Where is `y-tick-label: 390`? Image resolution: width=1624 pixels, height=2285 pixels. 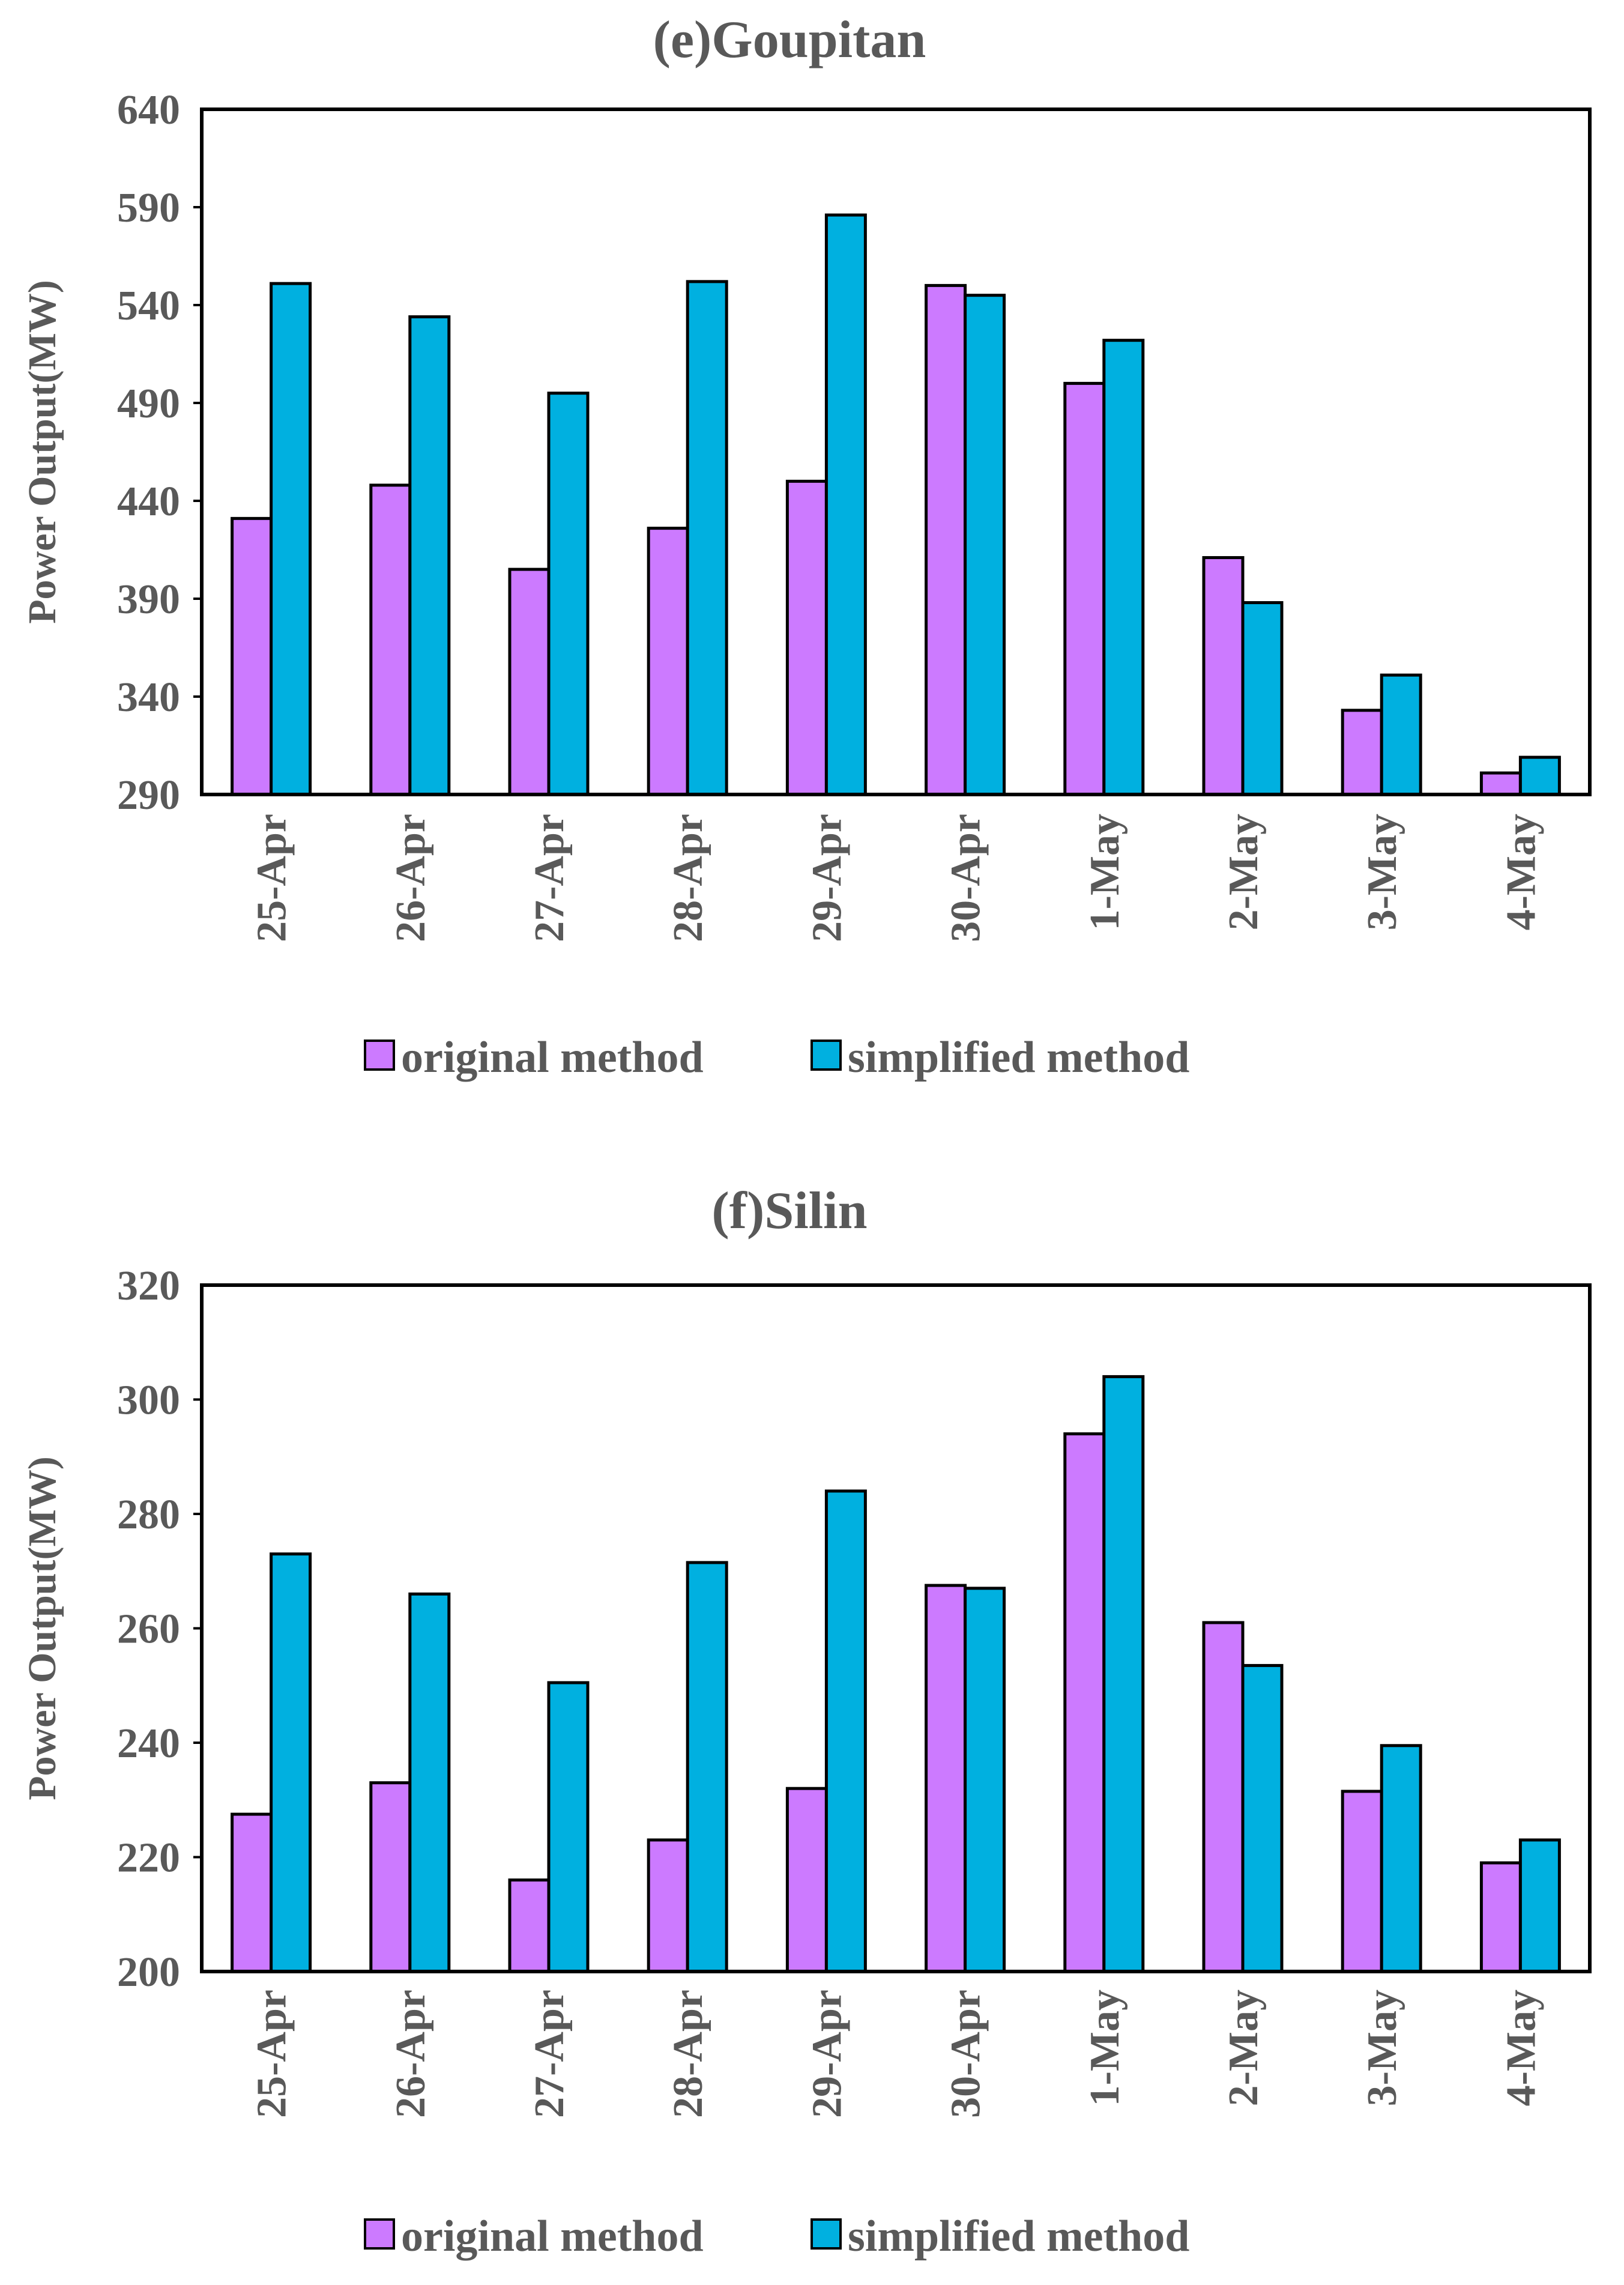 y-tick-label: 390 is located at coordinates (148, 600).